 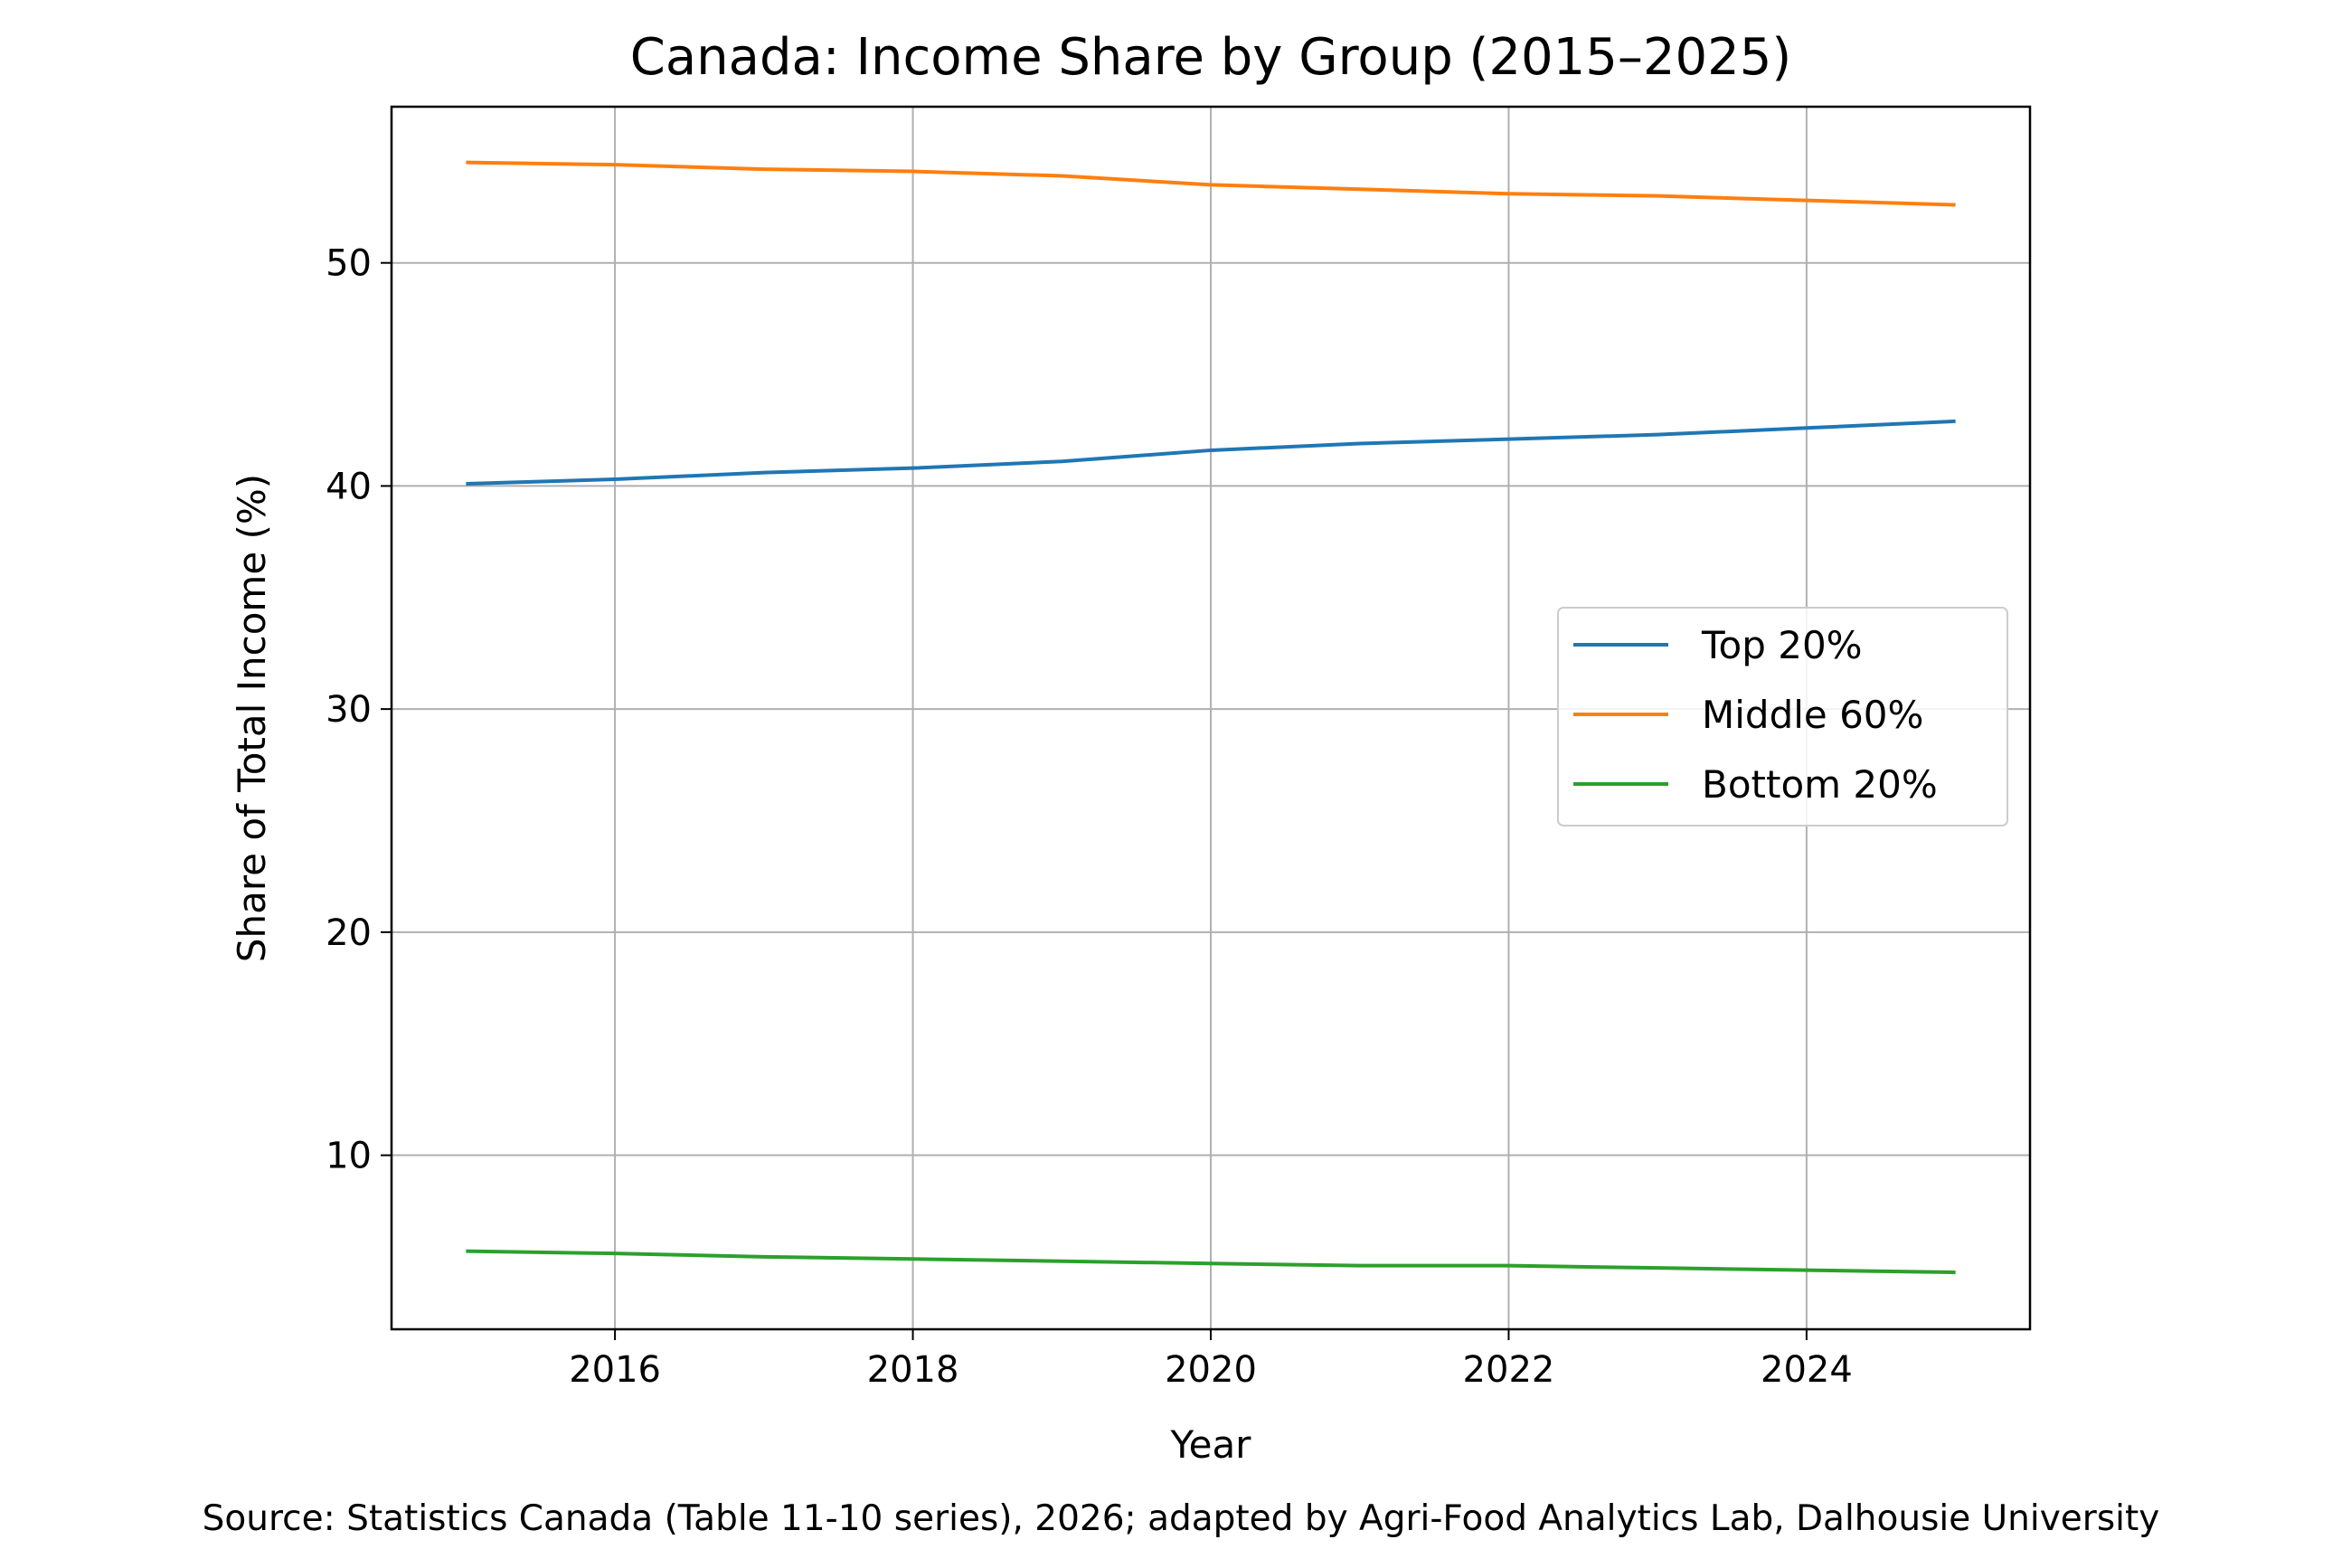 What do you see at coordinates (1509, 1370) in the screenshot?
I see `x-tick-label: 2022` at bounding box center [1509, 1370].